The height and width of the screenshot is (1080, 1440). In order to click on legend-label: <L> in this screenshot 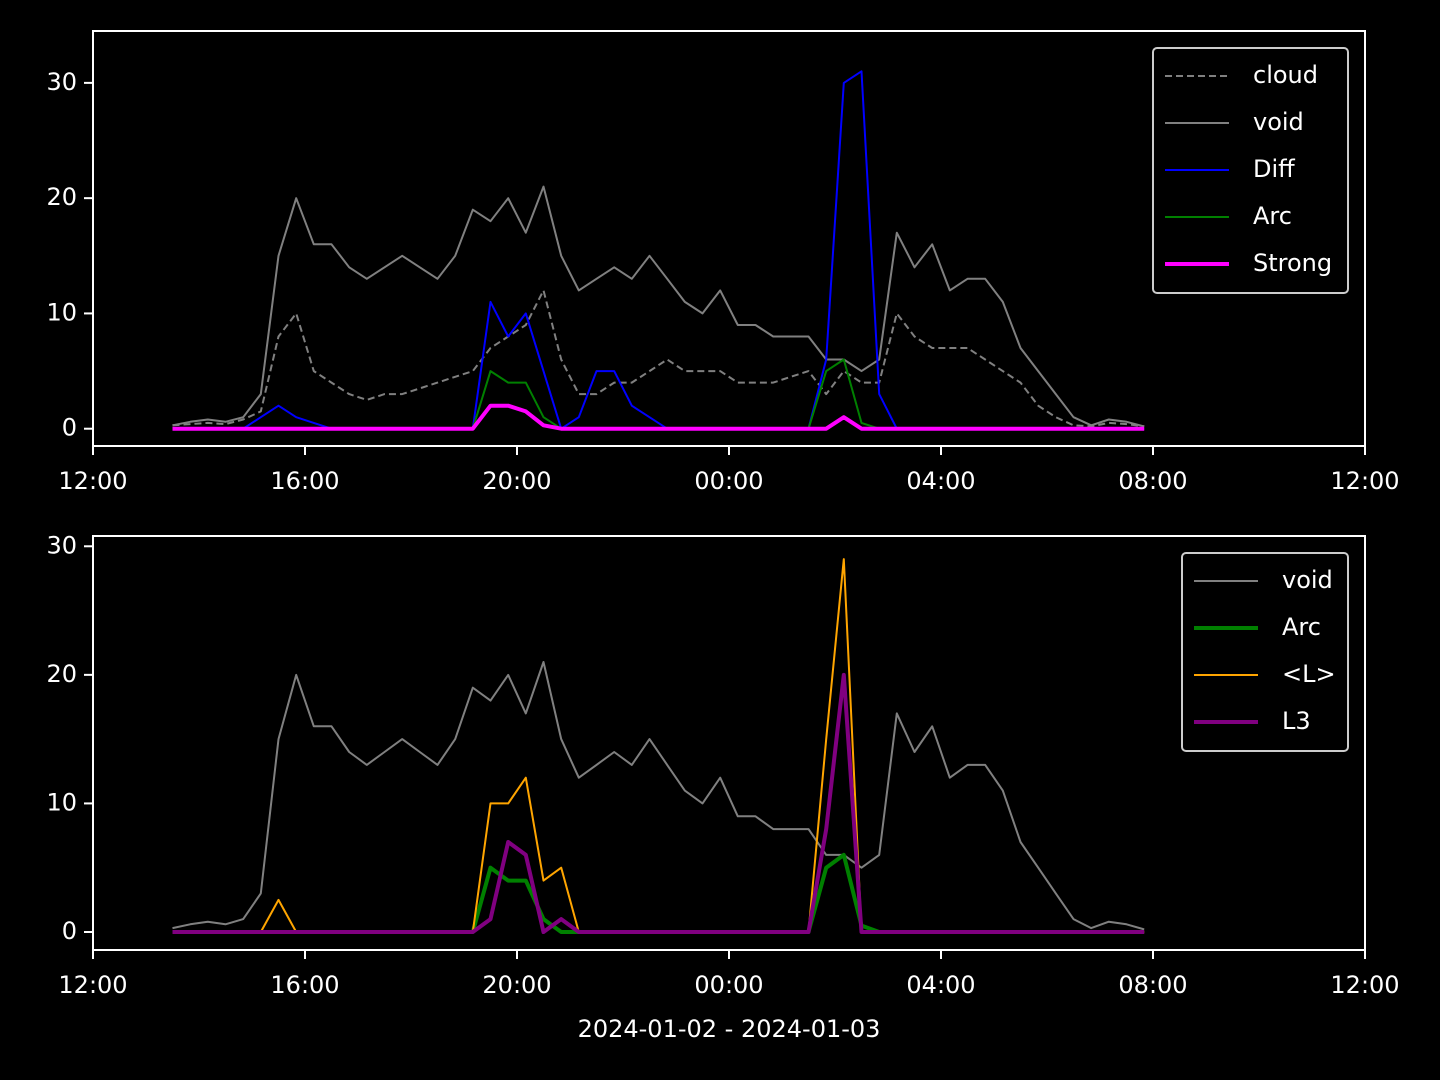, I will do `click(1309, 674)`.